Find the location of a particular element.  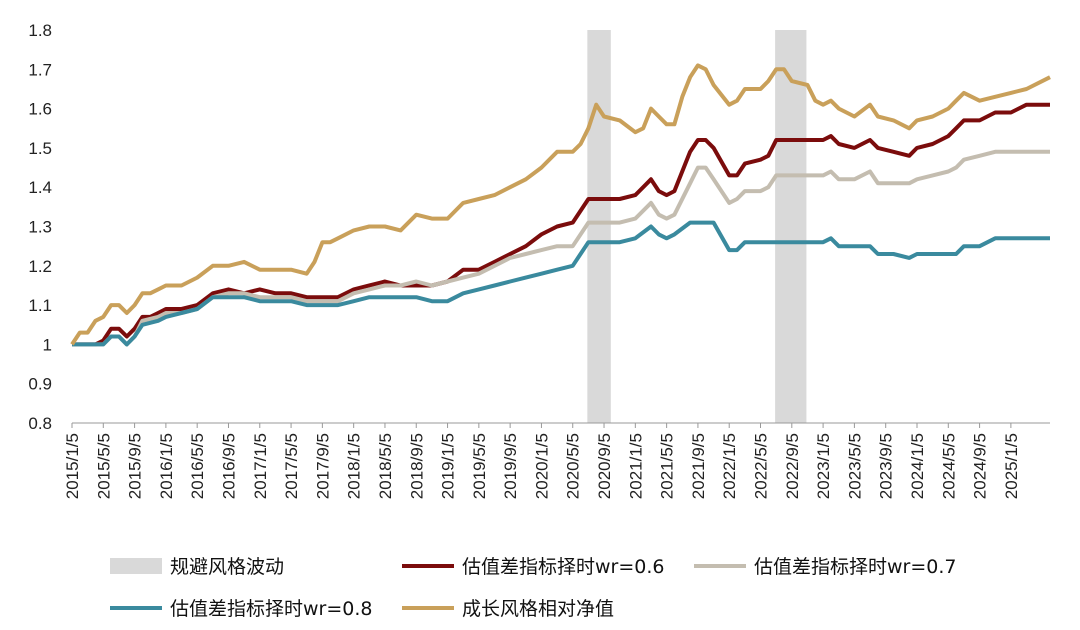

x-tick-label: 2017/9/5 is located at coordinates (322, 466).